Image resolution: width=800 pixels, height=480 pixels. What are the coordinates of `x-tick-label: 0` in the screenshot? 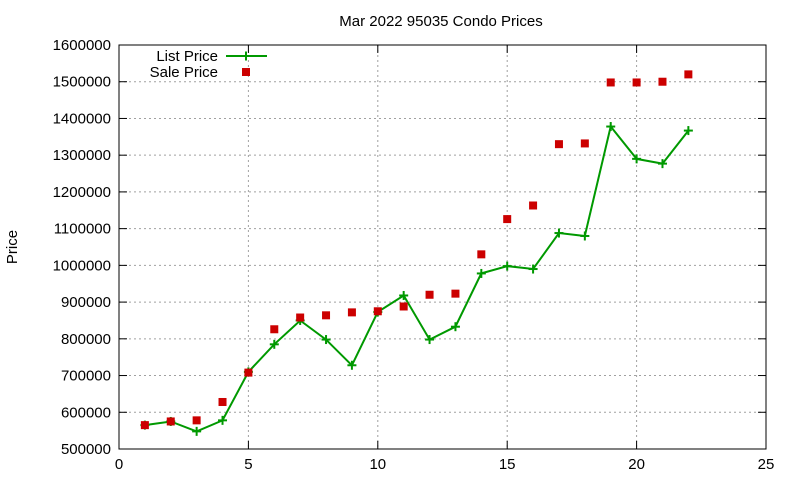 It's located at (119, 464).